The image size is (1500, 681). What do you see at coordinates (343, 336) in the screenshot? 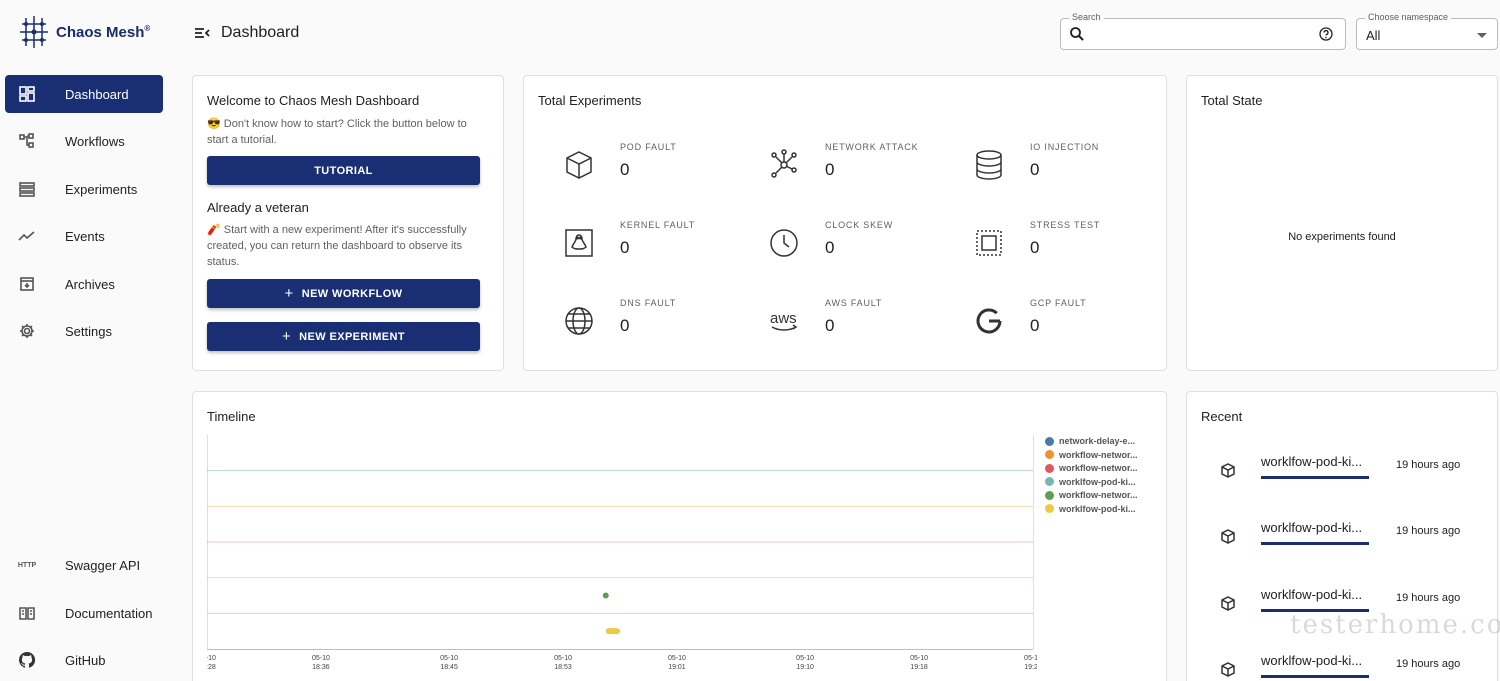
I see `new-experiment-button: + NEW EXPERIMENT` at bounding box center [343, 336].